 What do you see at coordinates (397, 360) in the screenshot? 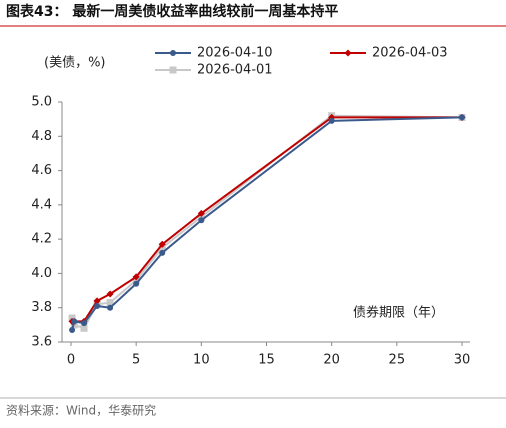
I see `x-tick-label: 25` at bounding box center [397, 360].